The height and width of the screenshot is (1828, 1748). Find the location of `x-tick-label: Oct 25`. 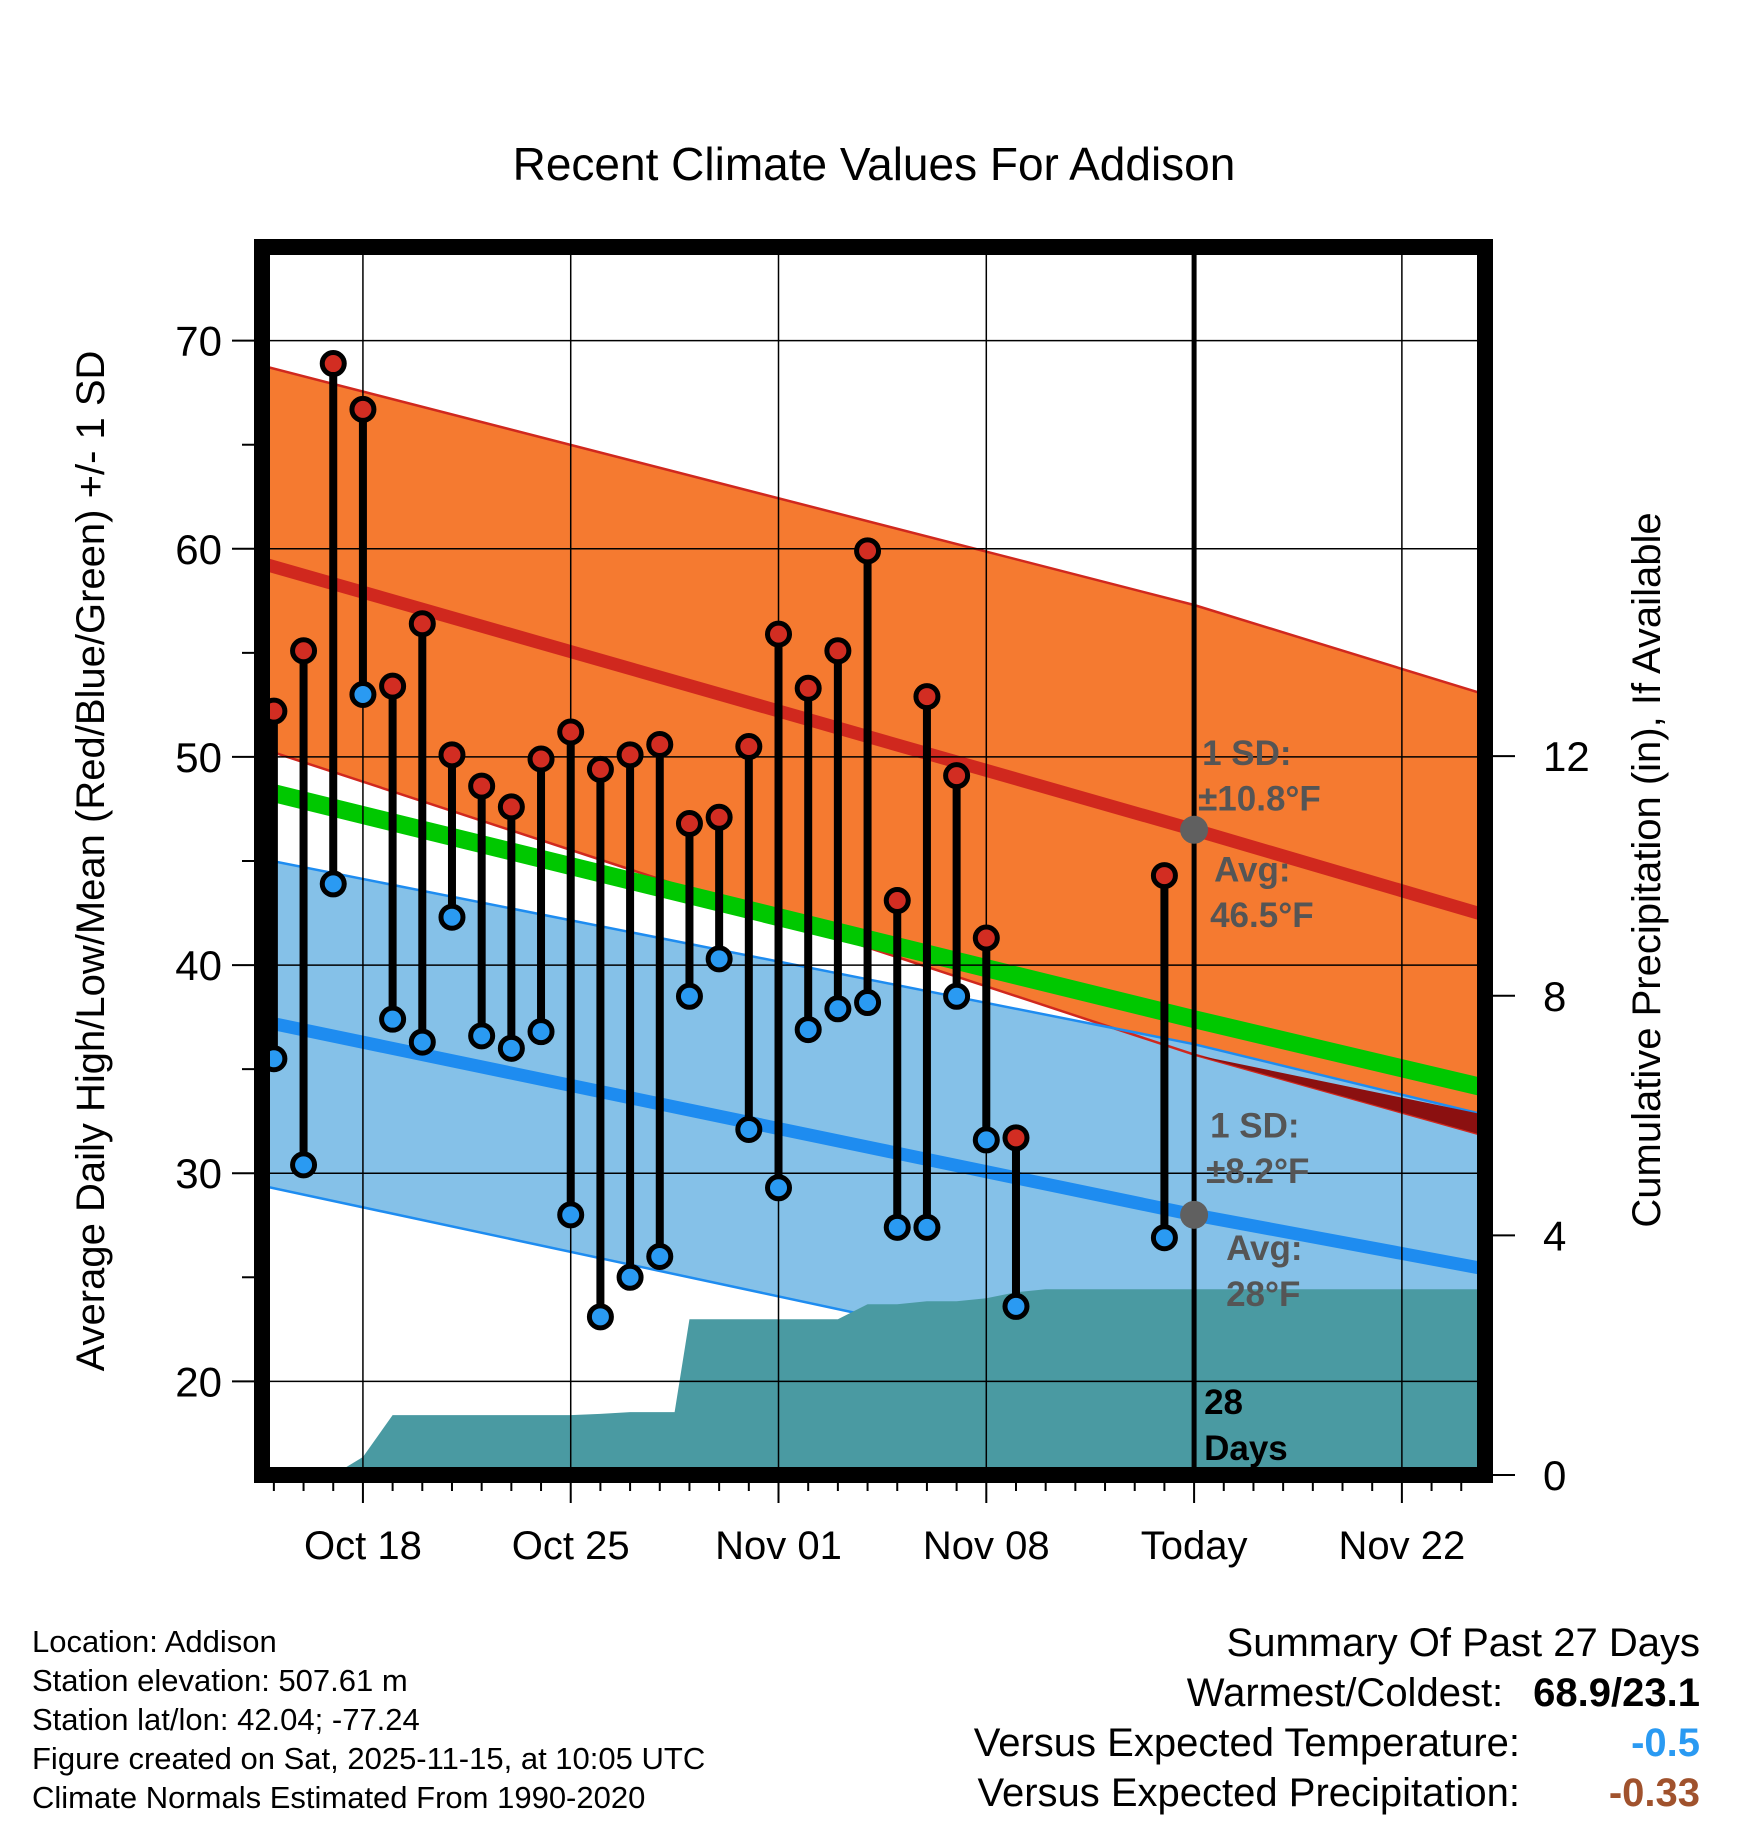

x-tick-label: Oct 25 is located at coordinates (571, 1546).